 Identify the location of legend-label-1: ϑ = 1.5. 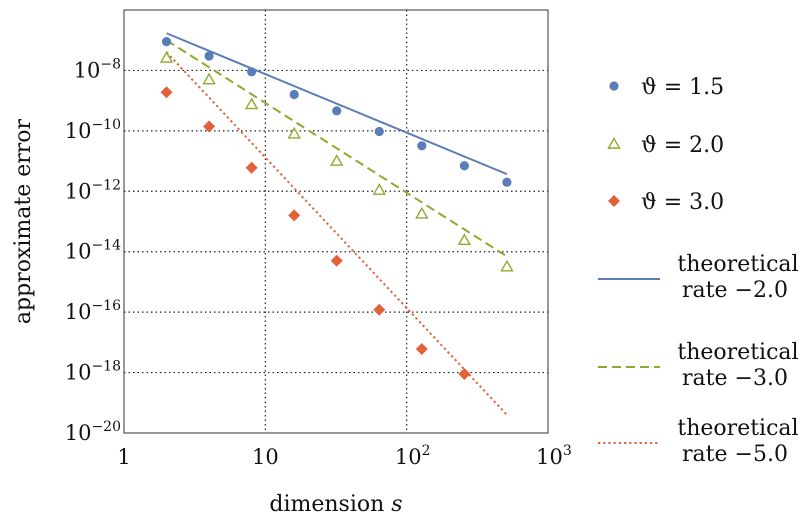
(682, 87).